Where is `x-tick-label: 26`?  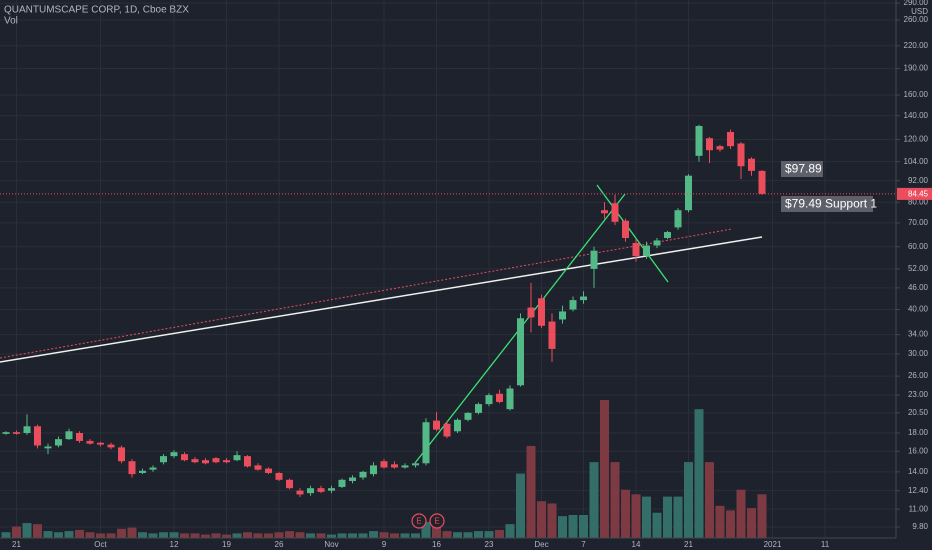 x-tick-label: 26 is located at coordinates (279, 544).